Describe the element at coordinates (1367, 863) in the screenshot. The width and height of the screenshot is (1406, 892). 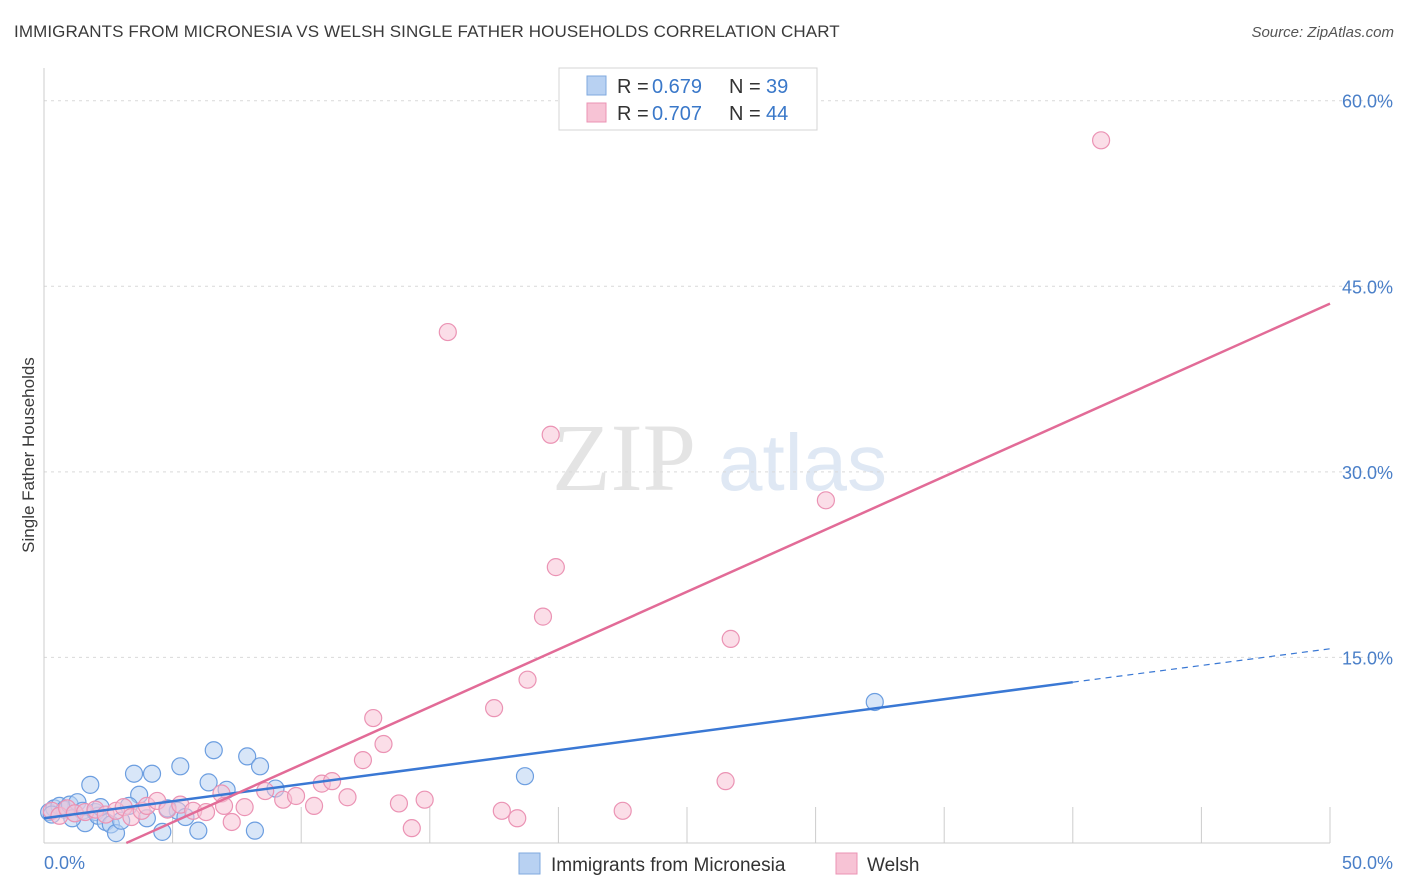
I see `x-tick-label-max: 50.0%` at that location.